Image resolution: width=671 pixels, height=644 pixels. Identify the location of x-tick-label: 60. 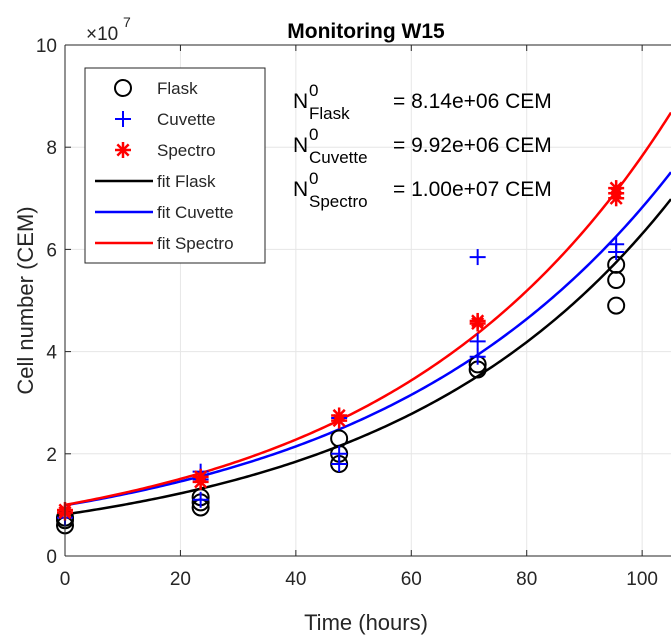
(411, 579).